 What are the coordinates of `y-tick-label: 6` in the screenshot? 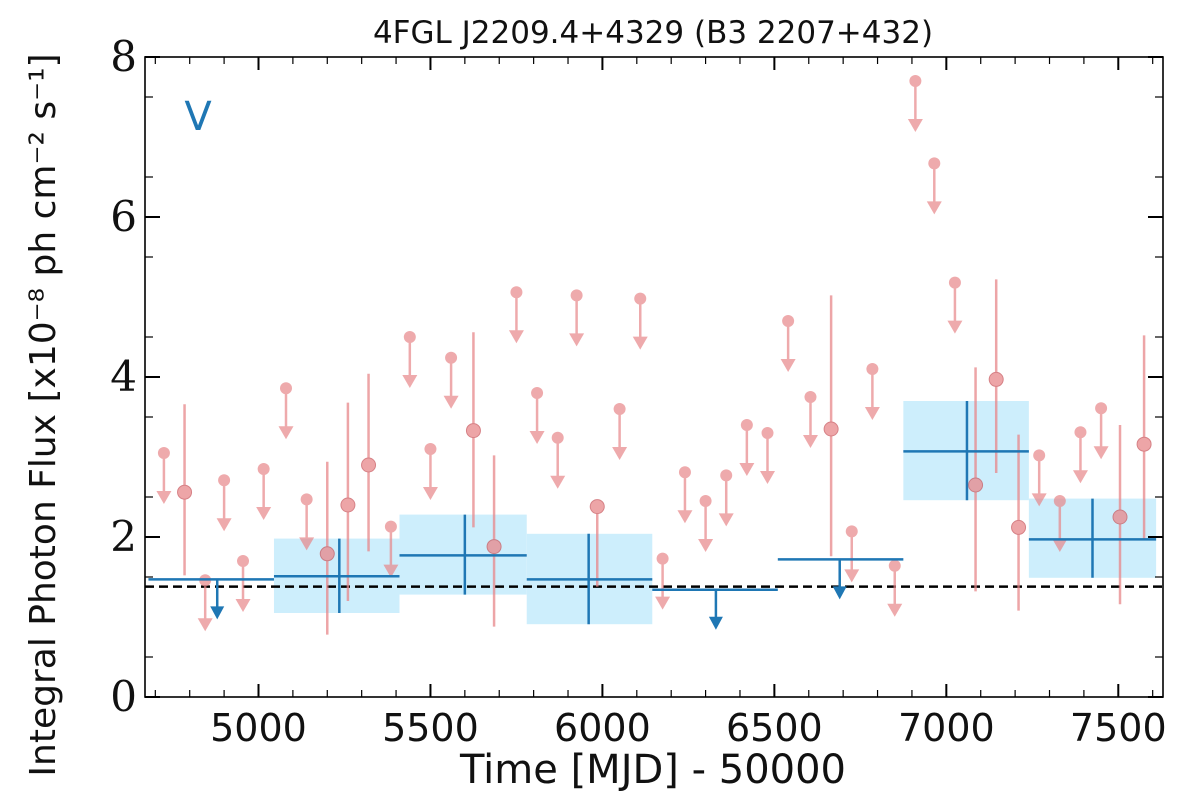 It's located at (123, 216).